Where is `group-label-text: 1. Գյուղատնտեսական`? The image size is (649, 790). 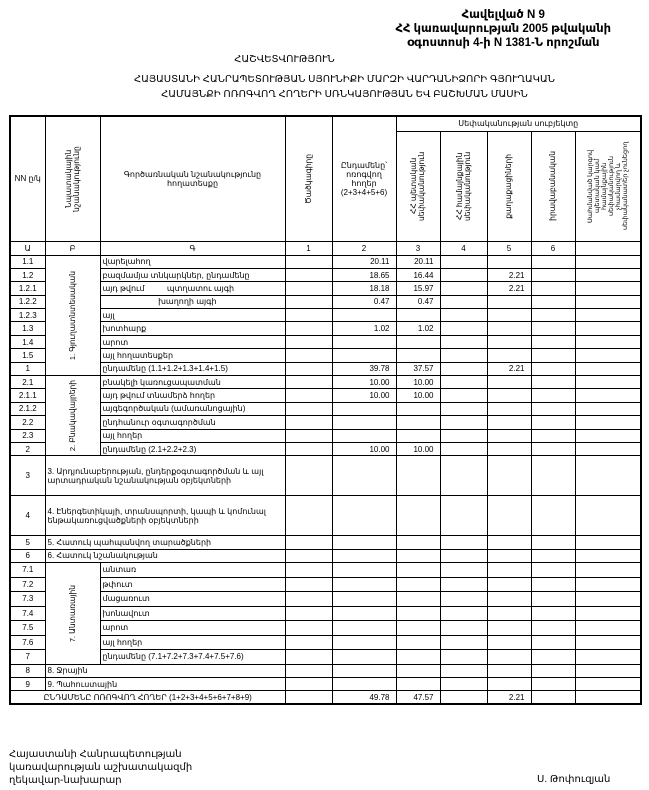 group-label-text: 1. Գյուղատնտեսական is located at coordinates (72, 315).